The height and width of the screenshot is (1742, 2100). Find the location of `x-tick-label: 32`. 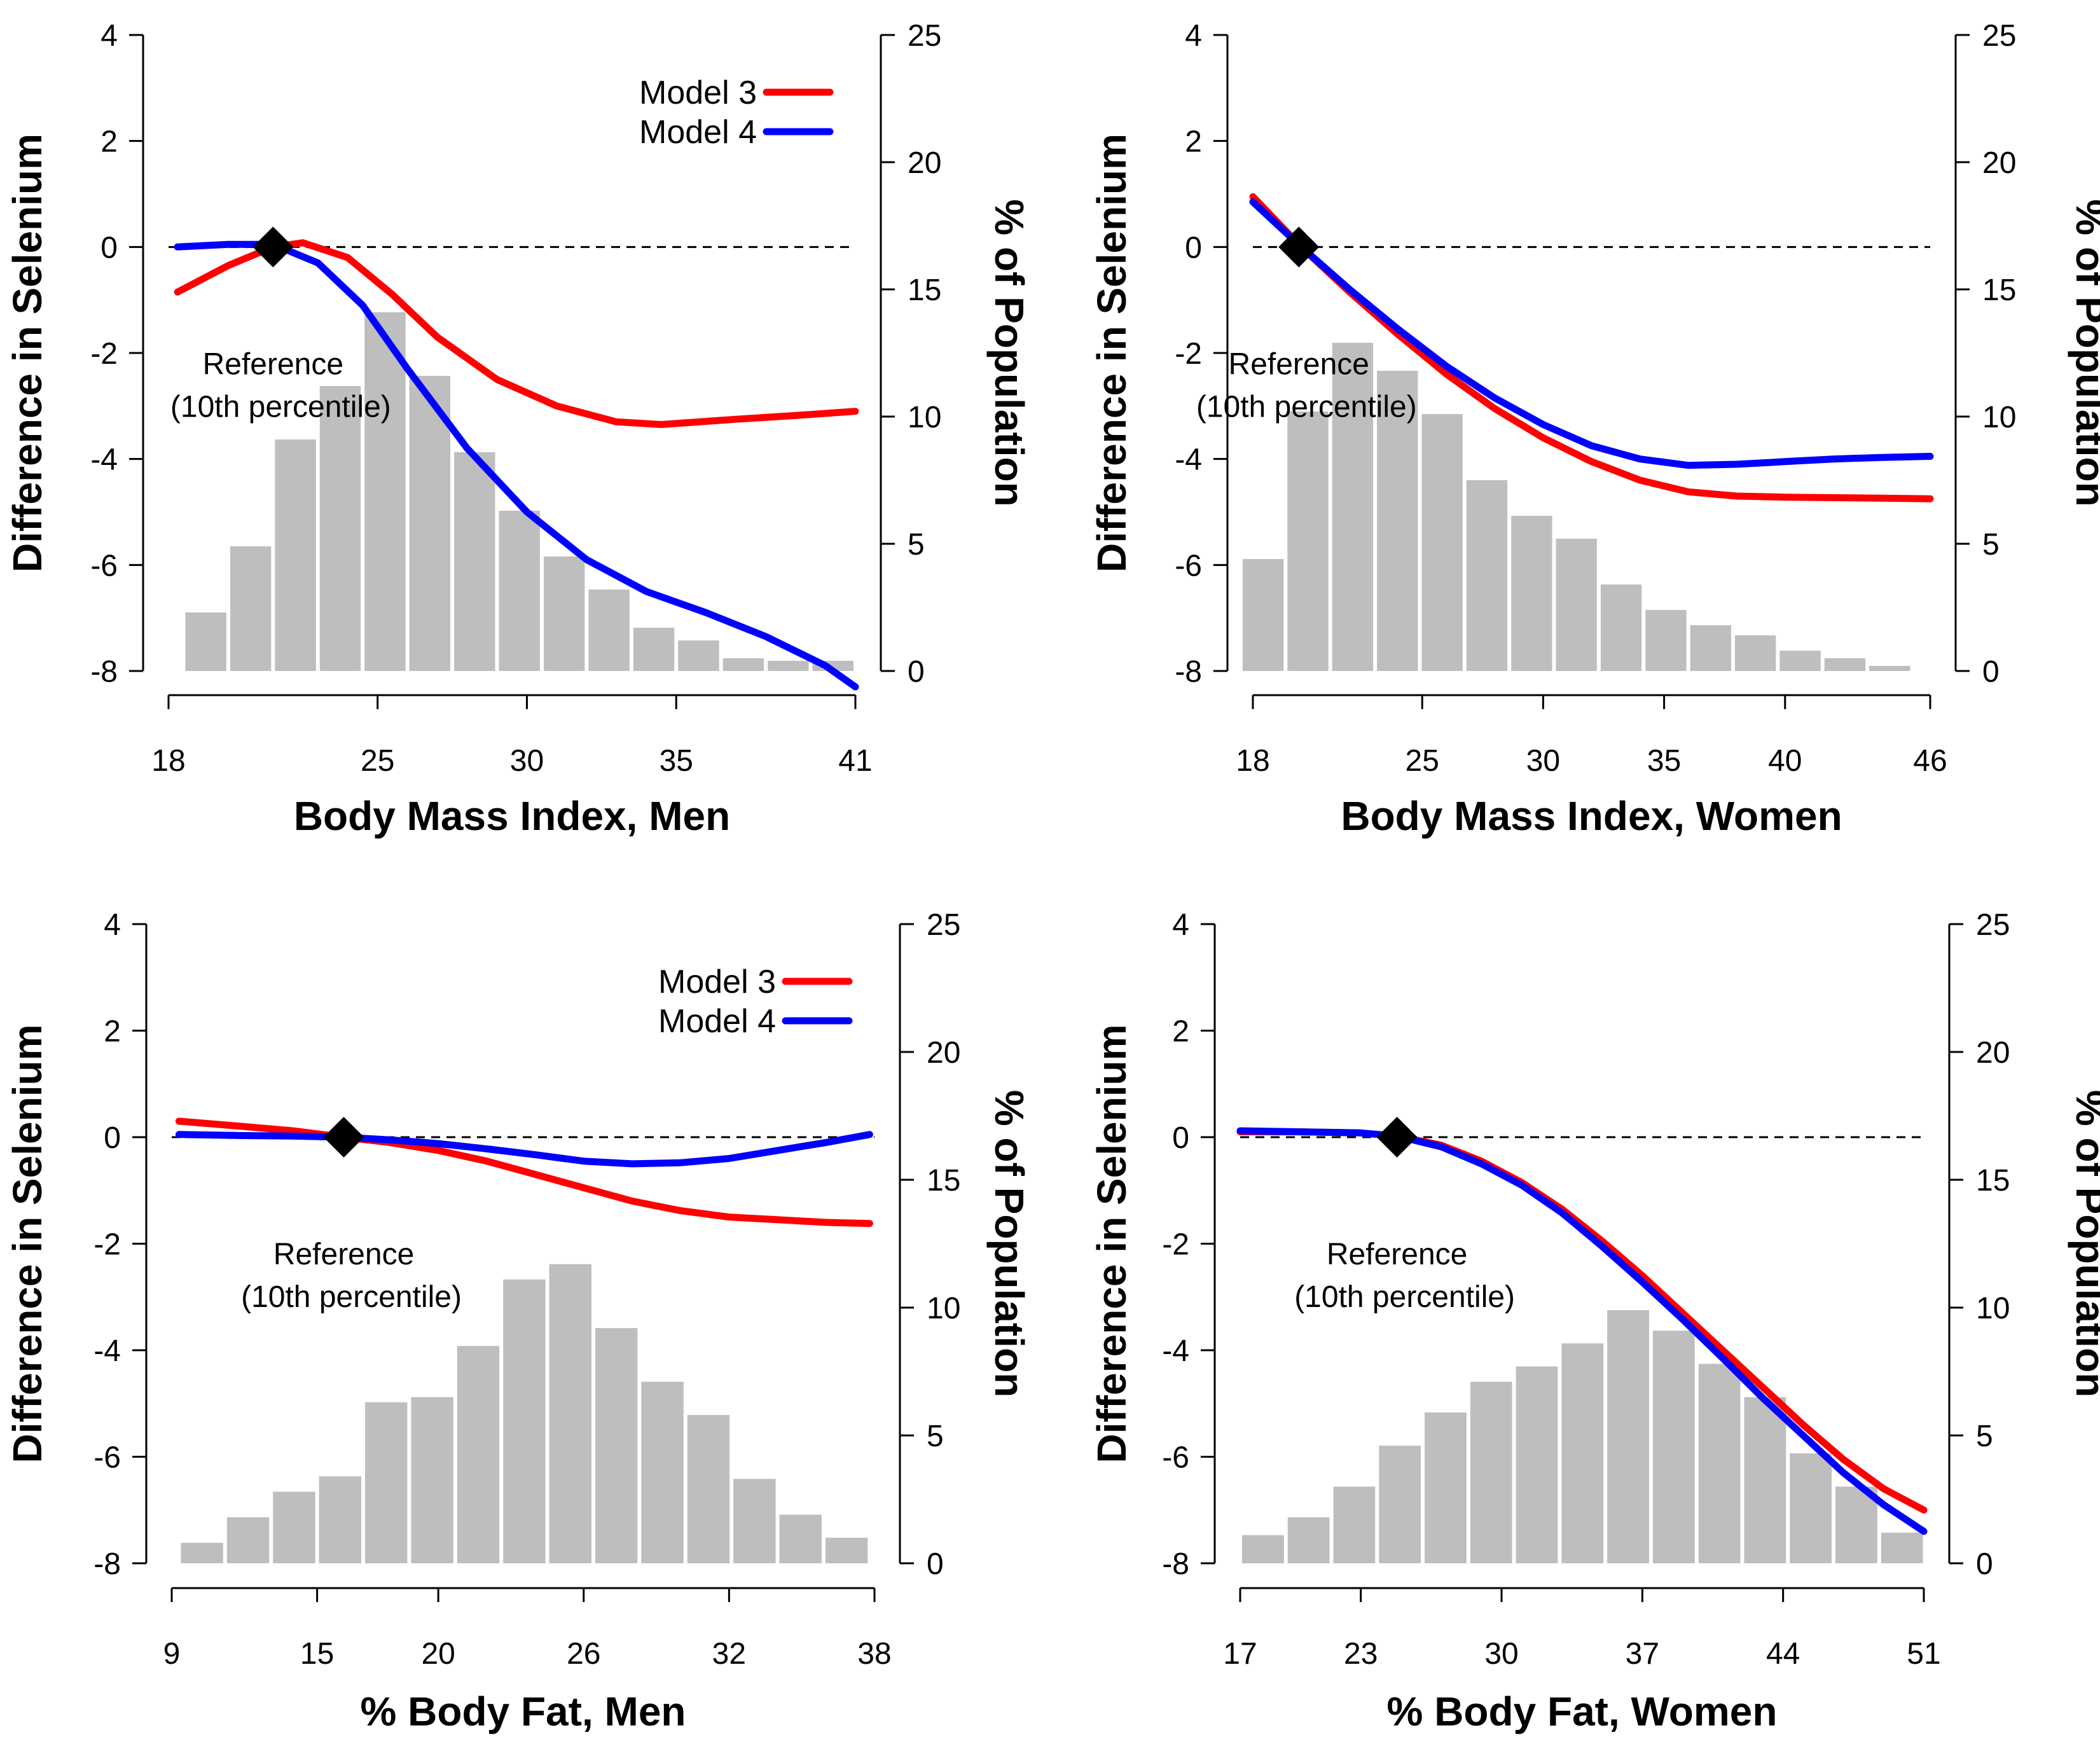

x-tick-label: 32 is located at coordinates (729, 1654).